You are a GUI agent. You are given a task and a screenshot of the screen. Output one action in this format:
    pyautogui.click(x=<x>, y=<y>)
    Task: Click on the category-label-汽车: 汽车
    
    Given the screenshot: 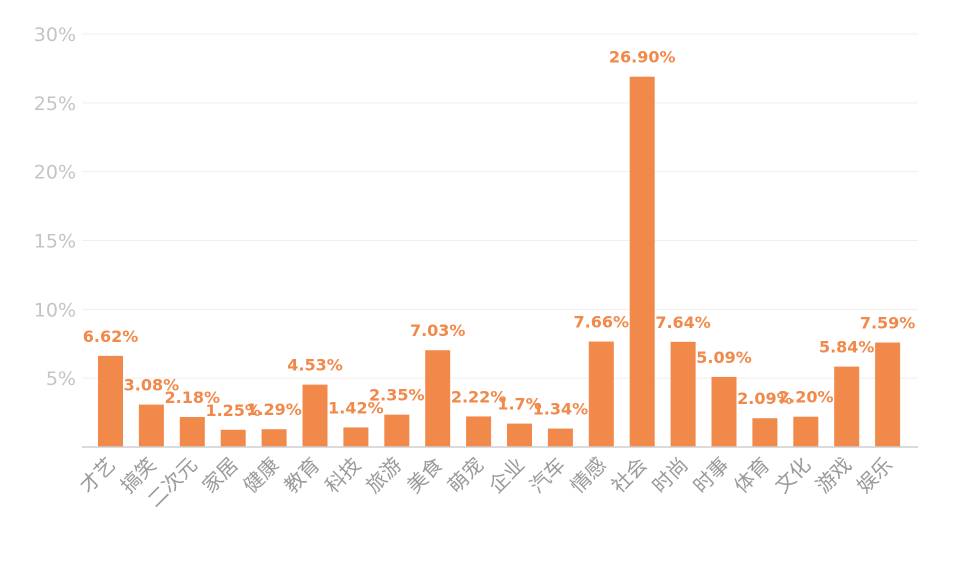 What is the action you would take?
    pyautogui.click(x=547, y=475)
    